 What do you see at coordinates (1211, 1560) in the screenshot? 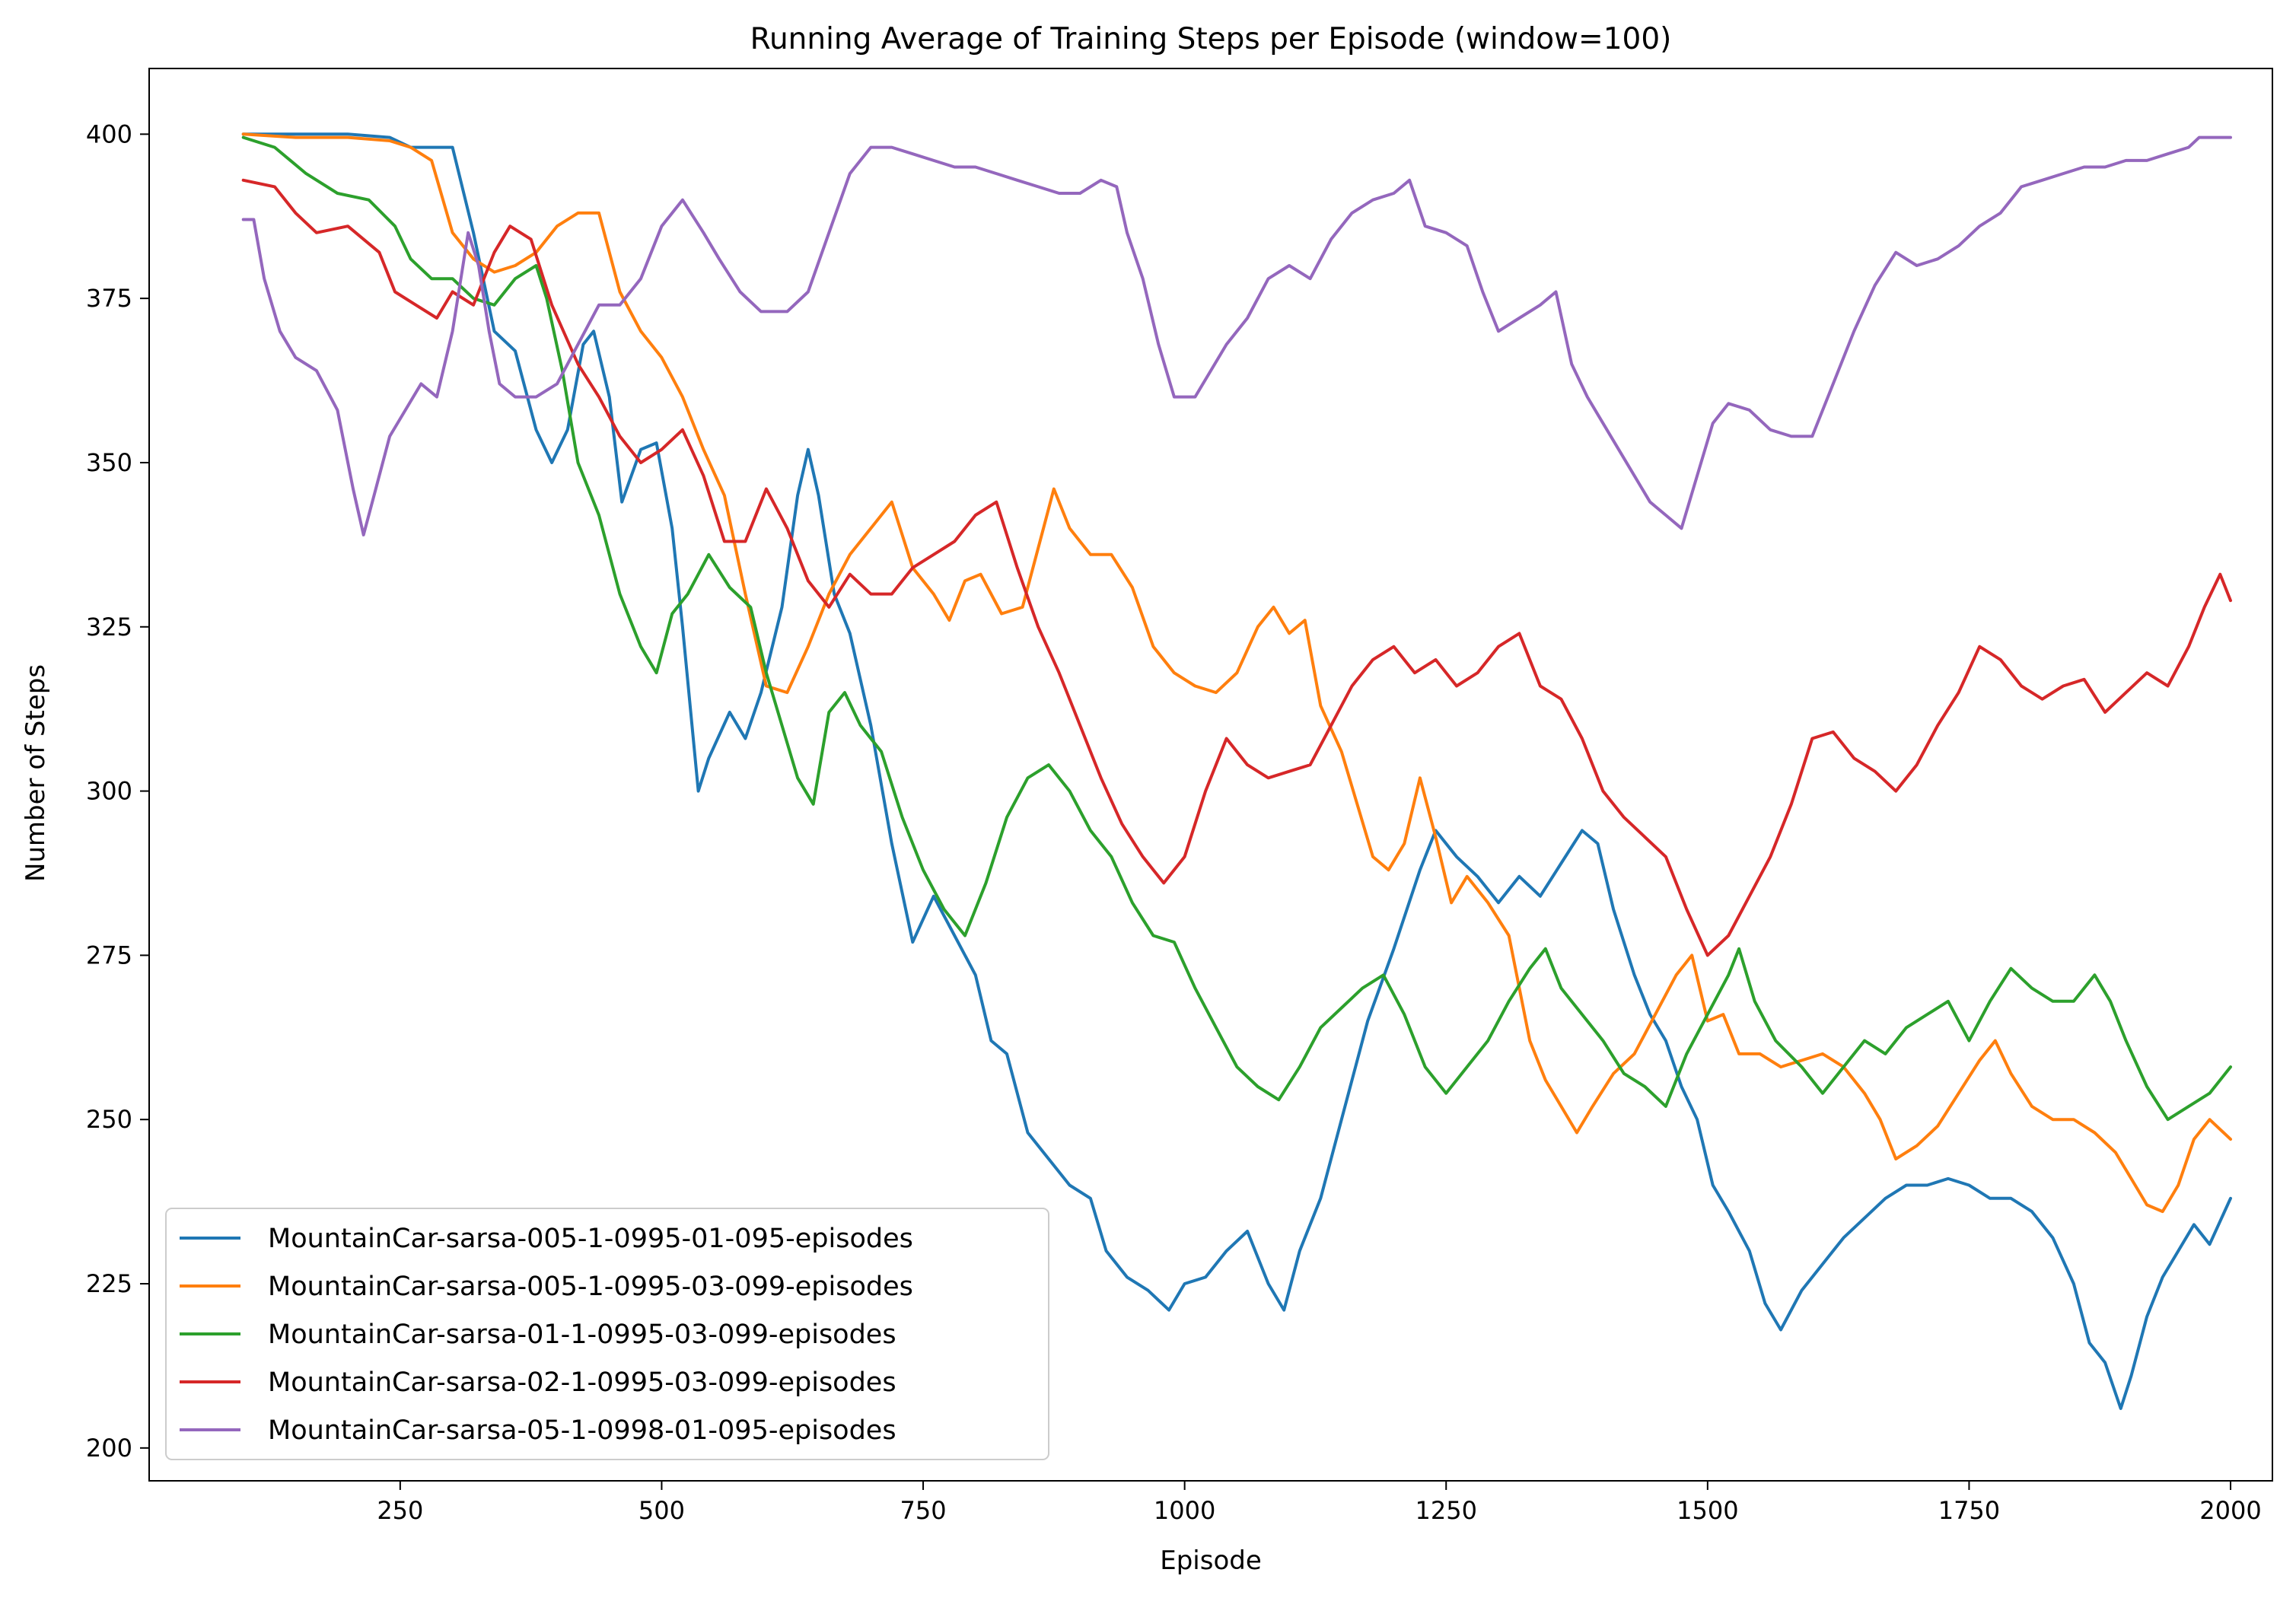
I see `x-axis-label: Episode` at bounding box center [1211, 1560].